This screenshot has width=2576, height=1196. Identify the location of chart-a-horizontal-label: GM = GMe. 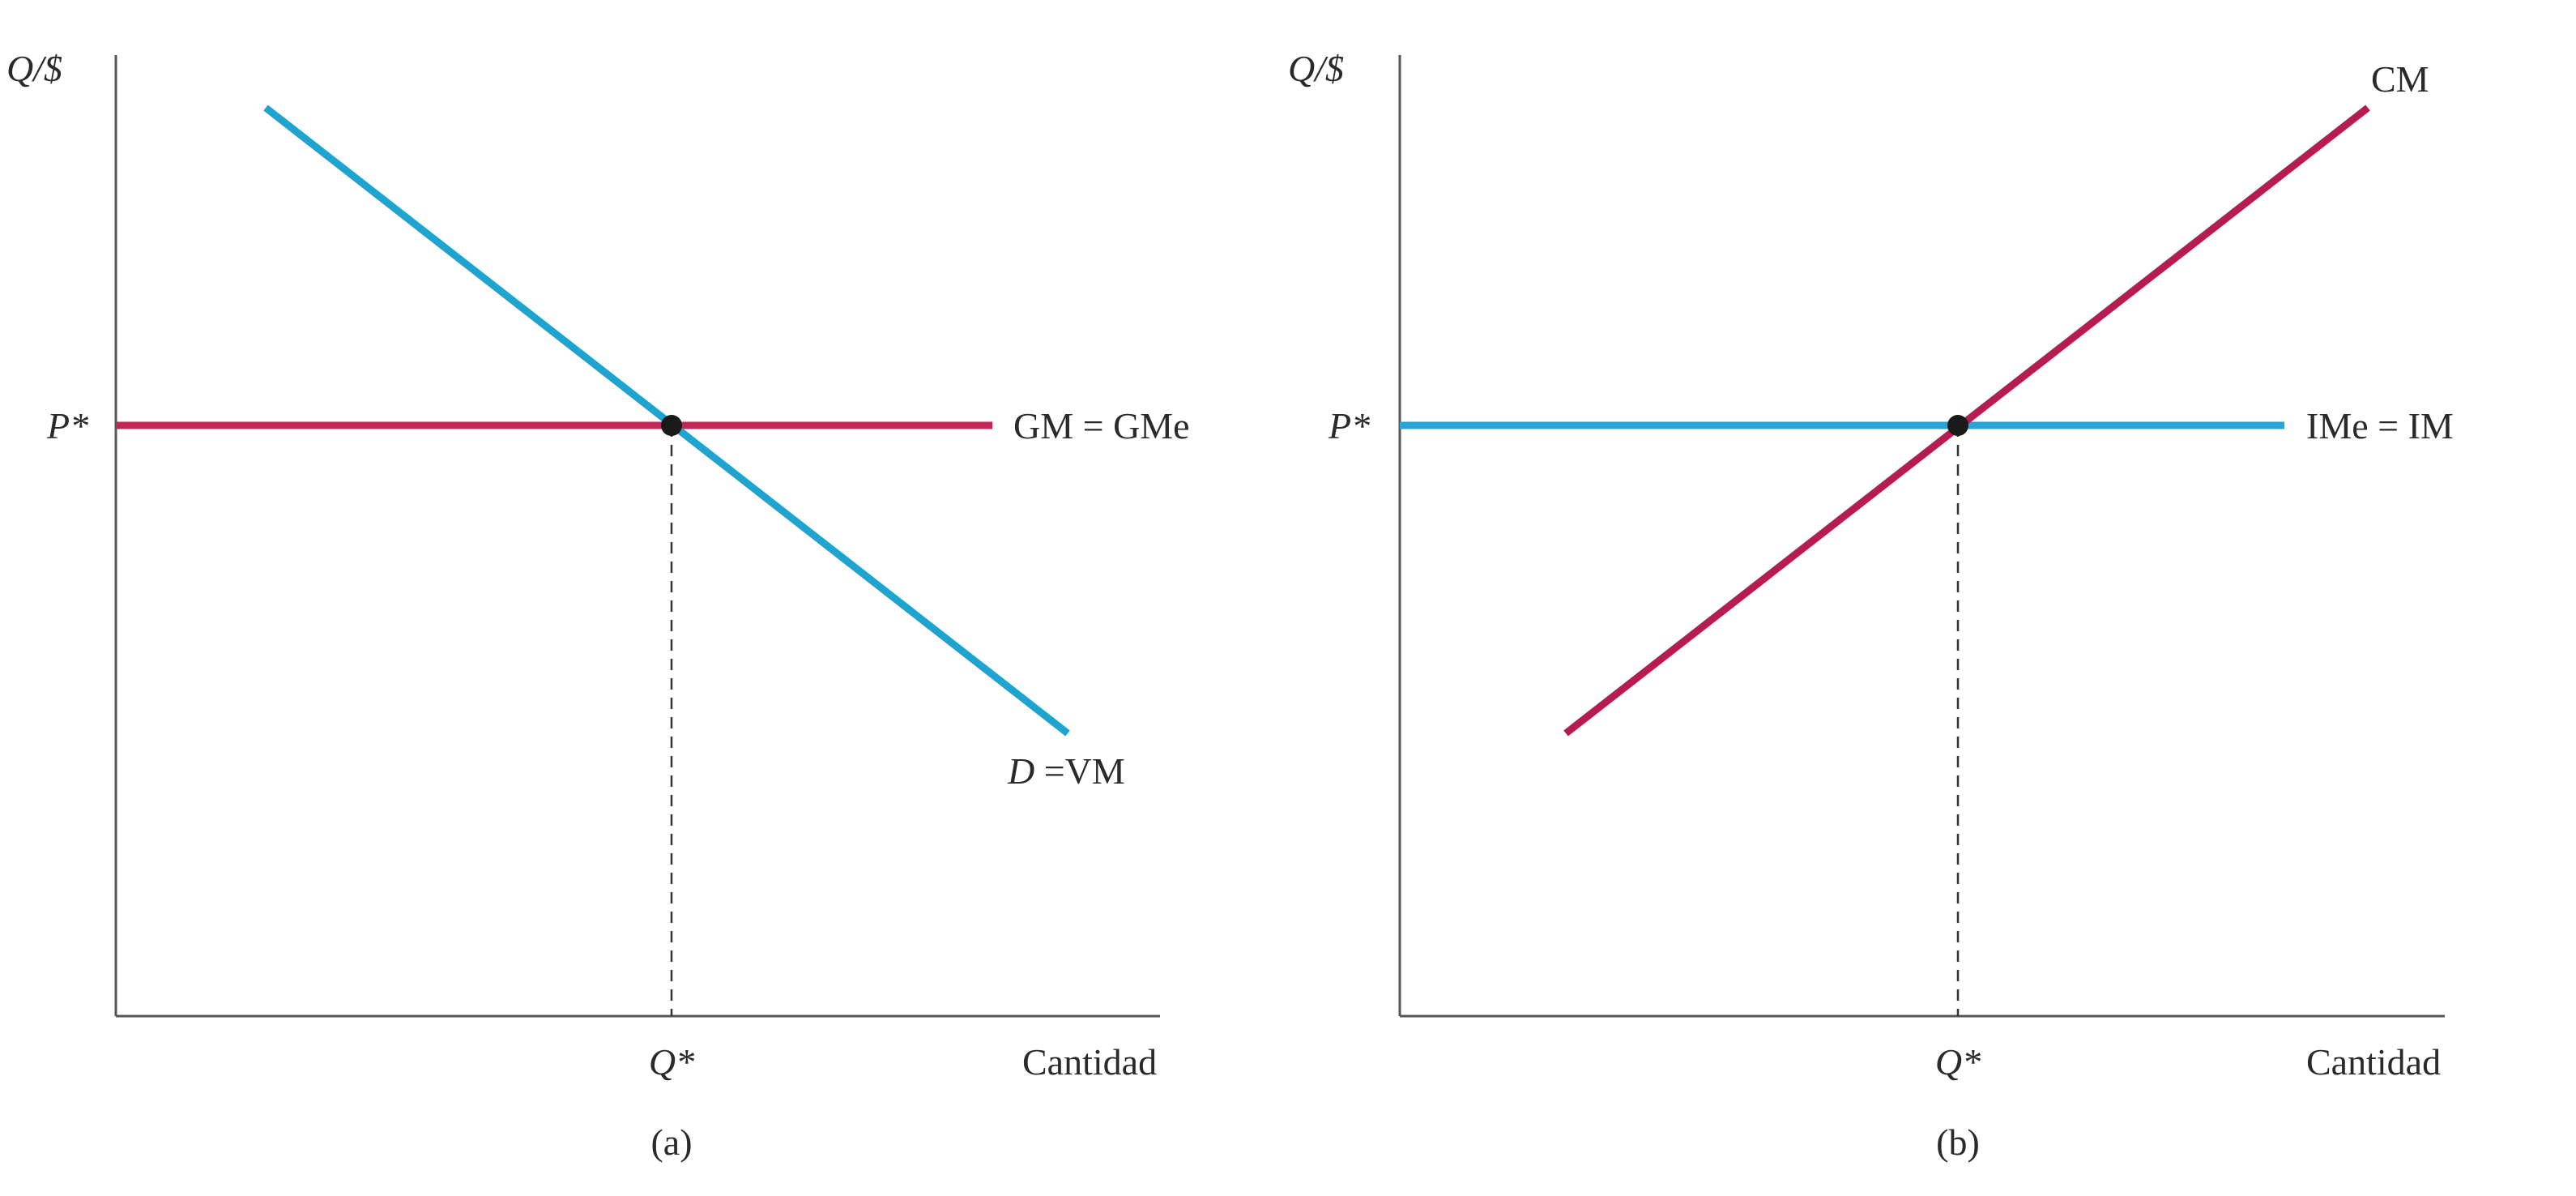
(1101, 425).